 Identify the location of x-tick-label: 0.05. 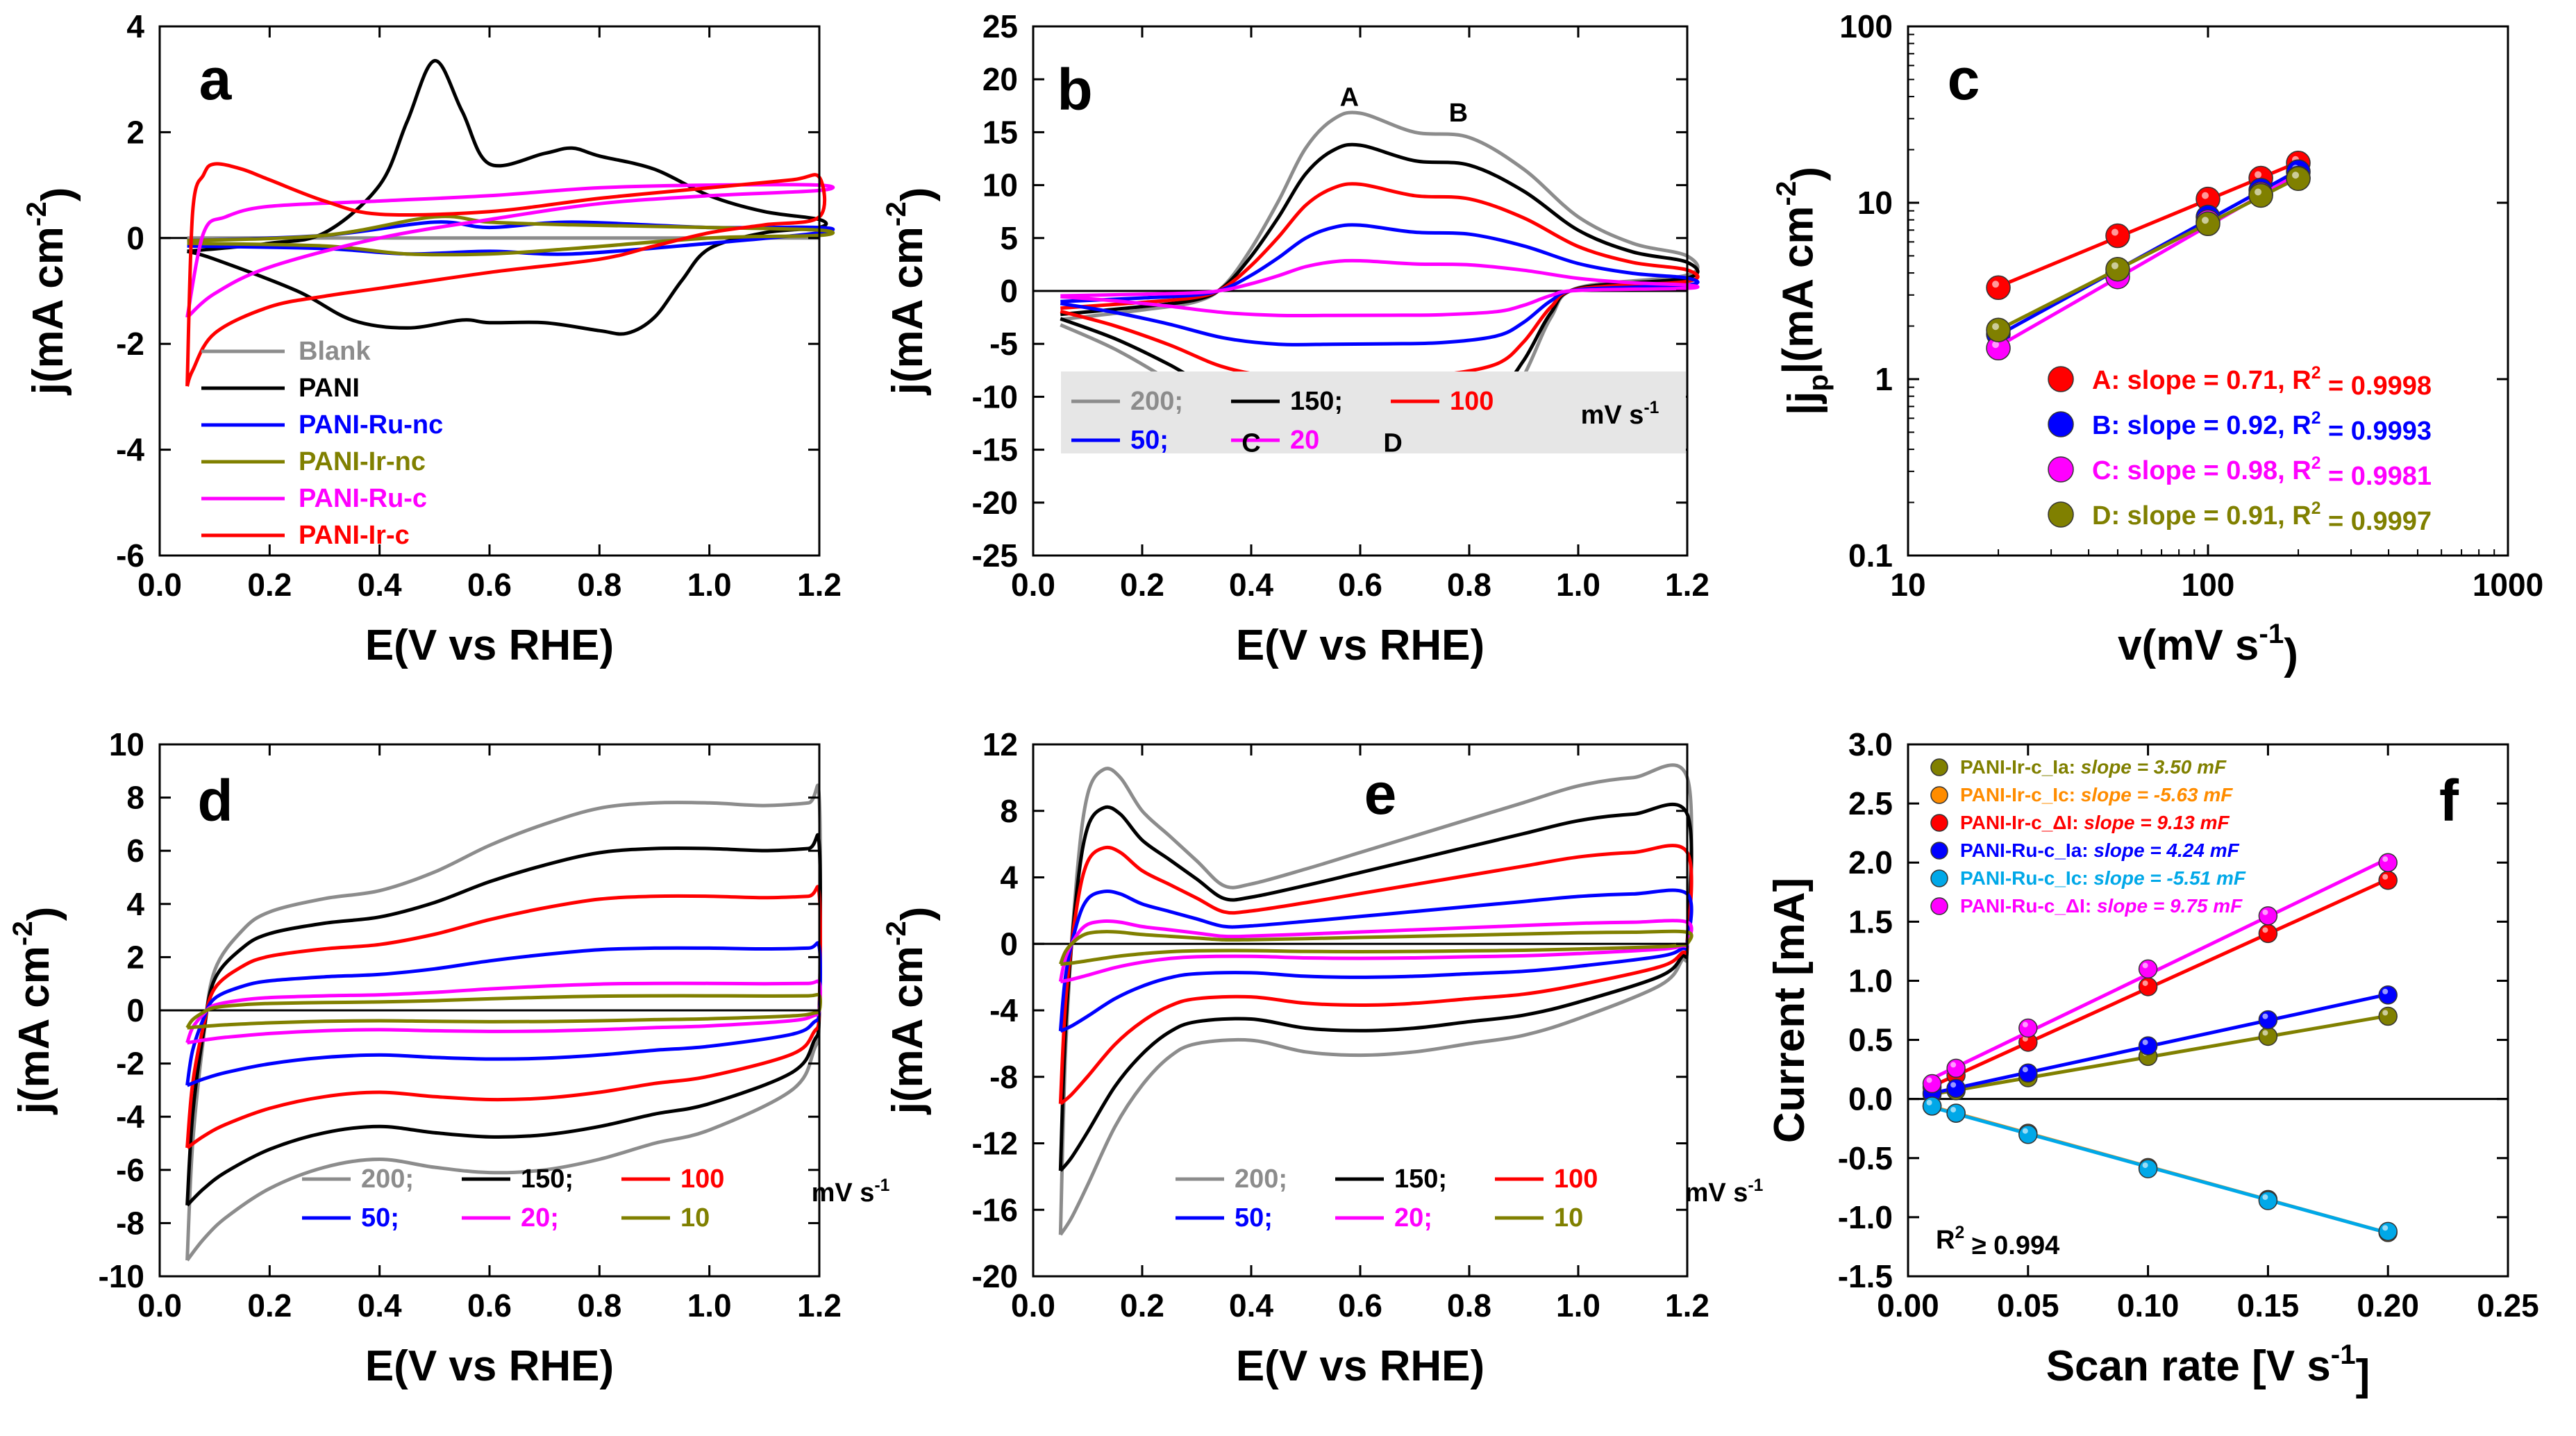
(2028, 1305).